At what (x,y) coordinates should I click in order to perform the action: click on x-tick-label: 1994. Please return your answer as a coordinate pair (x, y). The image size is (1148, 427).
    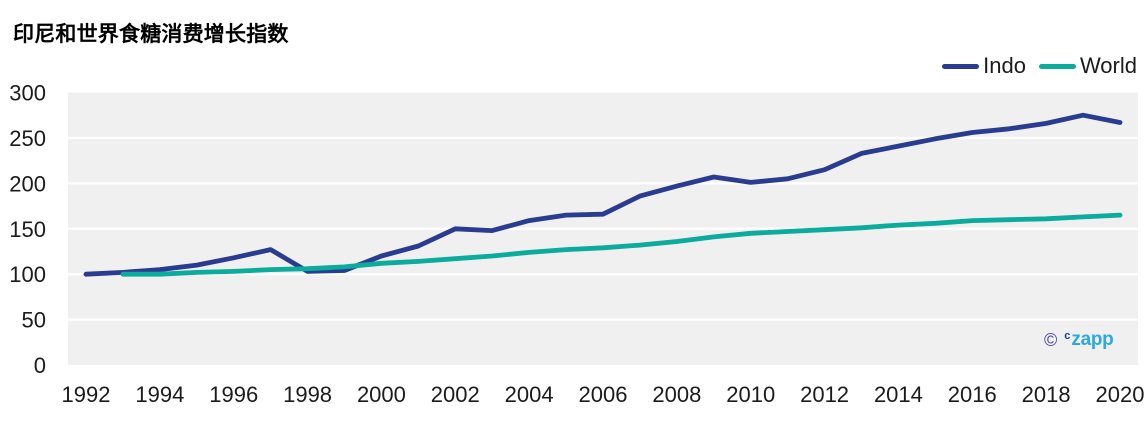
    Looking at the image, I should click on (159, 394).